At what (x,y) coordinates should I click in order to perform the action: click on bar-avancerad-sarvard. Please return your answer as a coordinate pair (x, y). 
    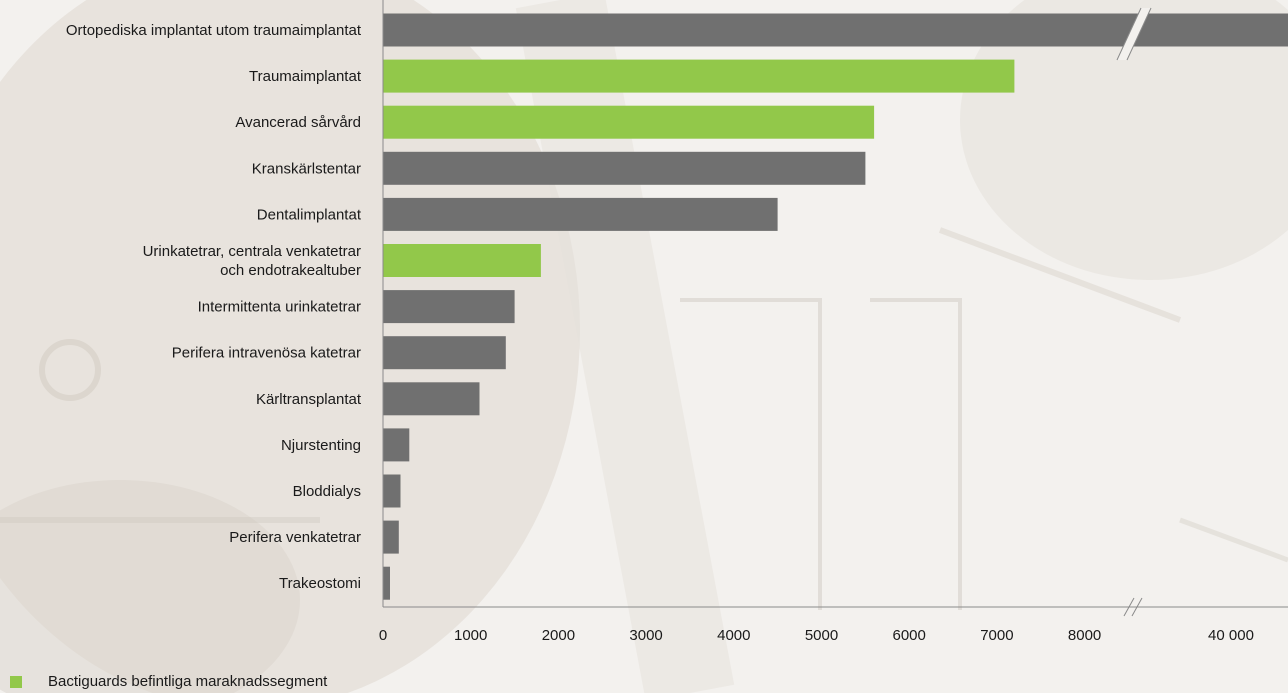
    Looking at the image, I should click on (629, 122).